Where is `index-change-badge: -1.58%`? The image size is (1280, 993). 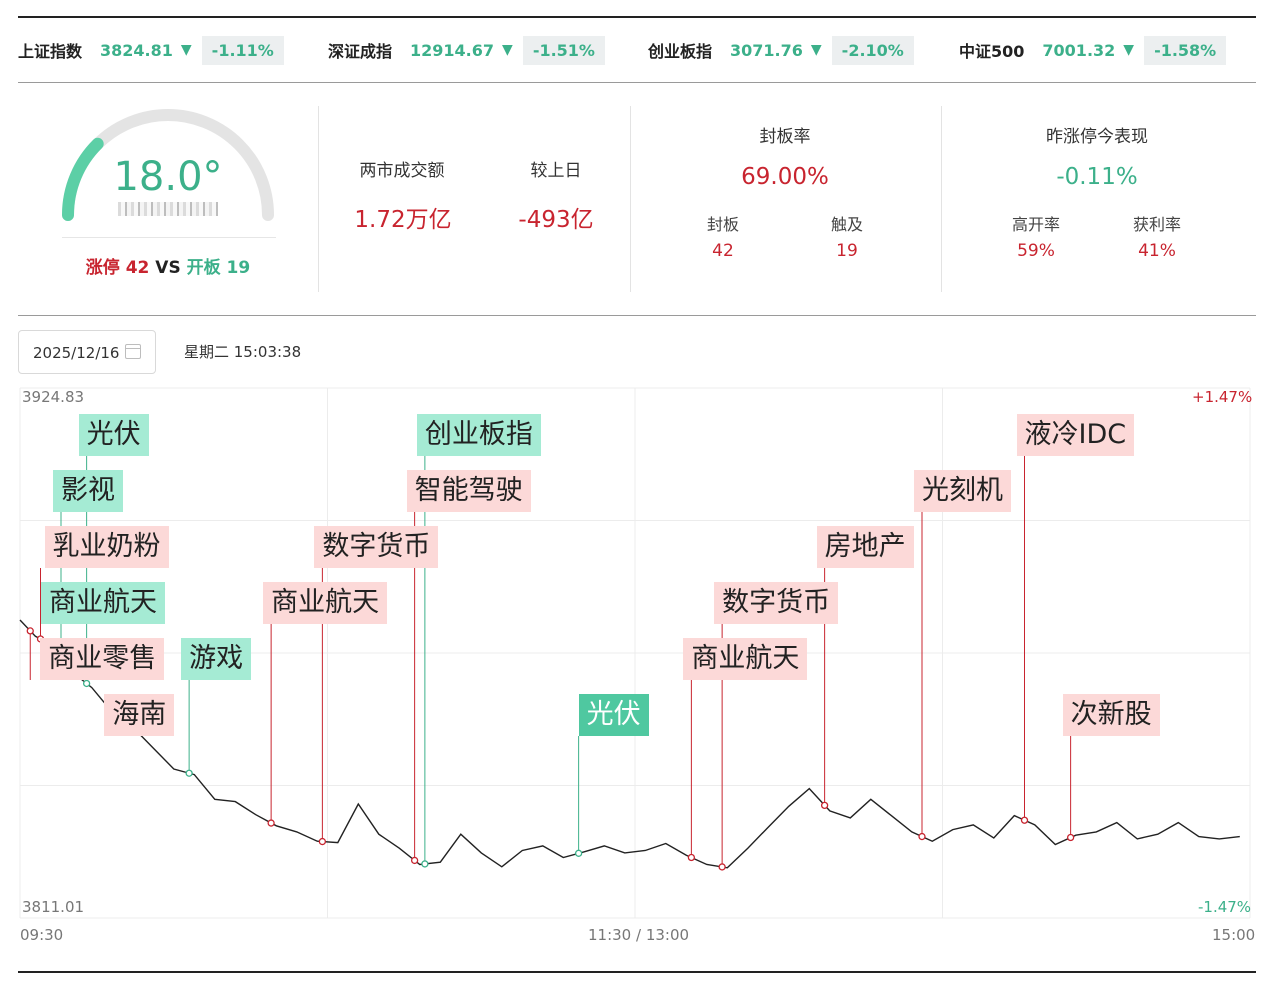
index-change-badge: -1.58% is located at coordinates (1185, 50).